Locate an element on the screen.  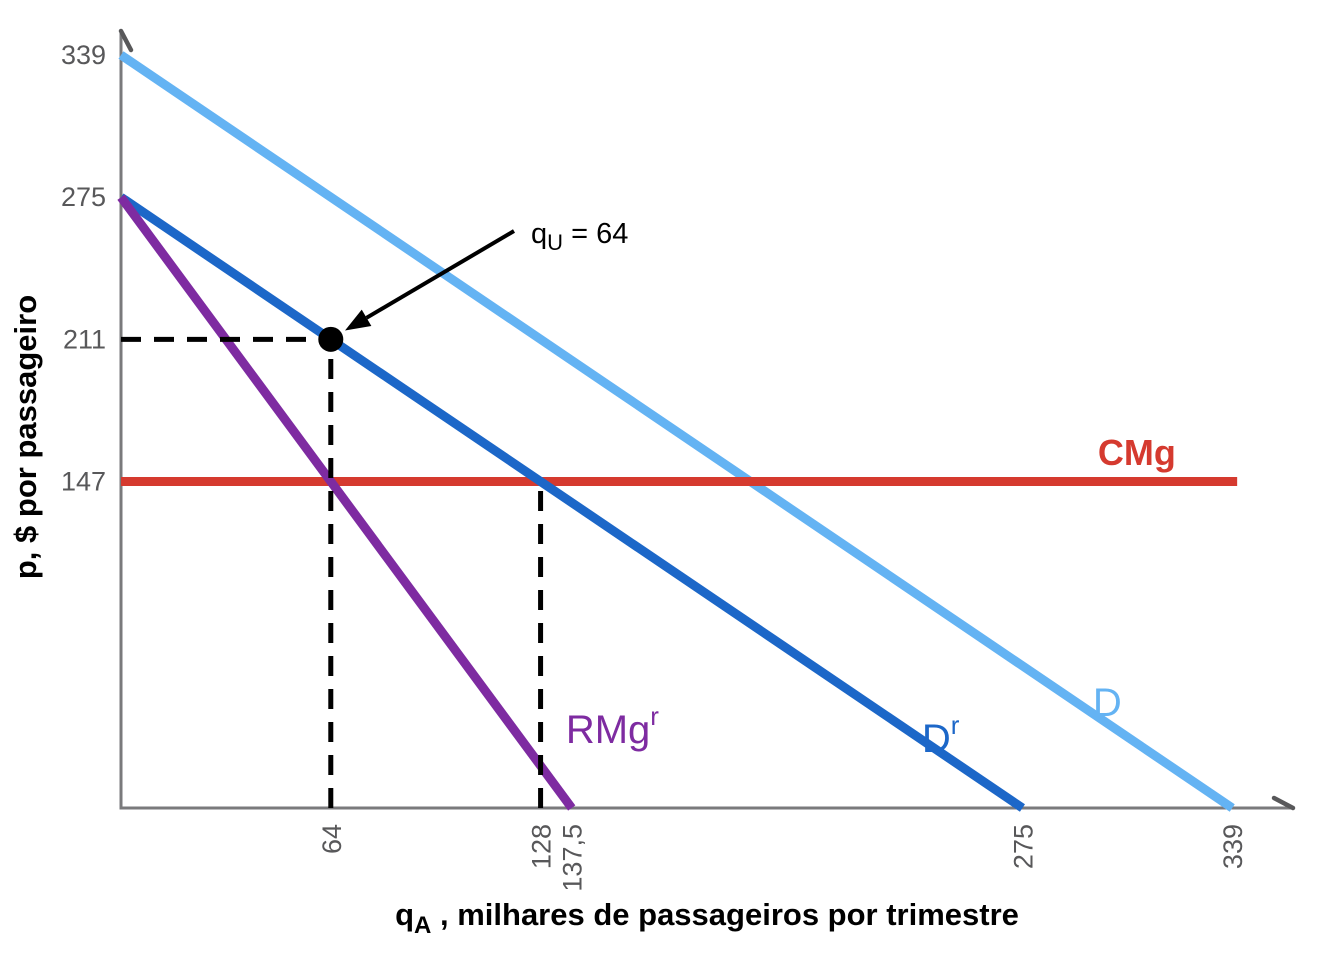
equilibrium-point is located at coordinates (331, 339).